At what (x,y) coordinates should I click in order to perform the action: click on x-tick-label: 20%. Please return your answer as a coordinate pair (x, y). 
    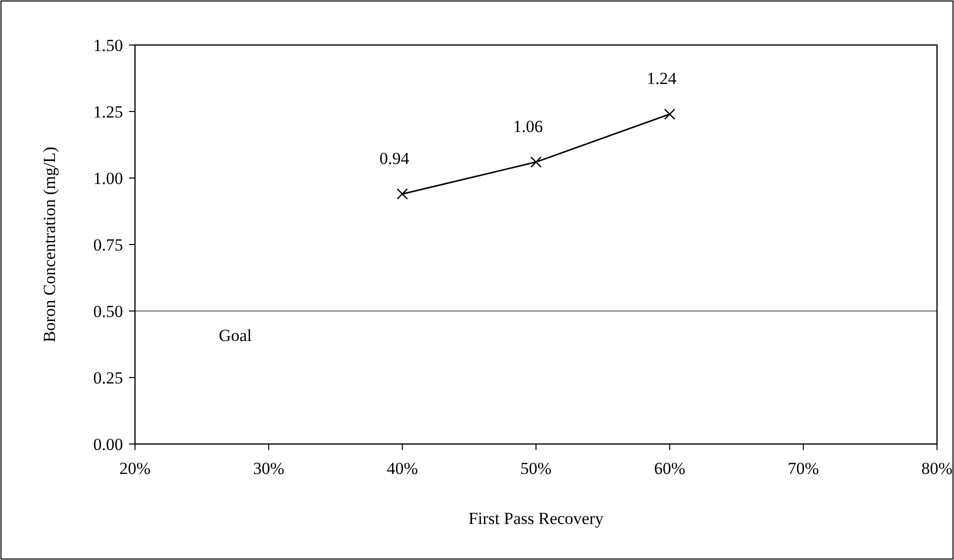
    Looking at the image, I should click on (135, 468).